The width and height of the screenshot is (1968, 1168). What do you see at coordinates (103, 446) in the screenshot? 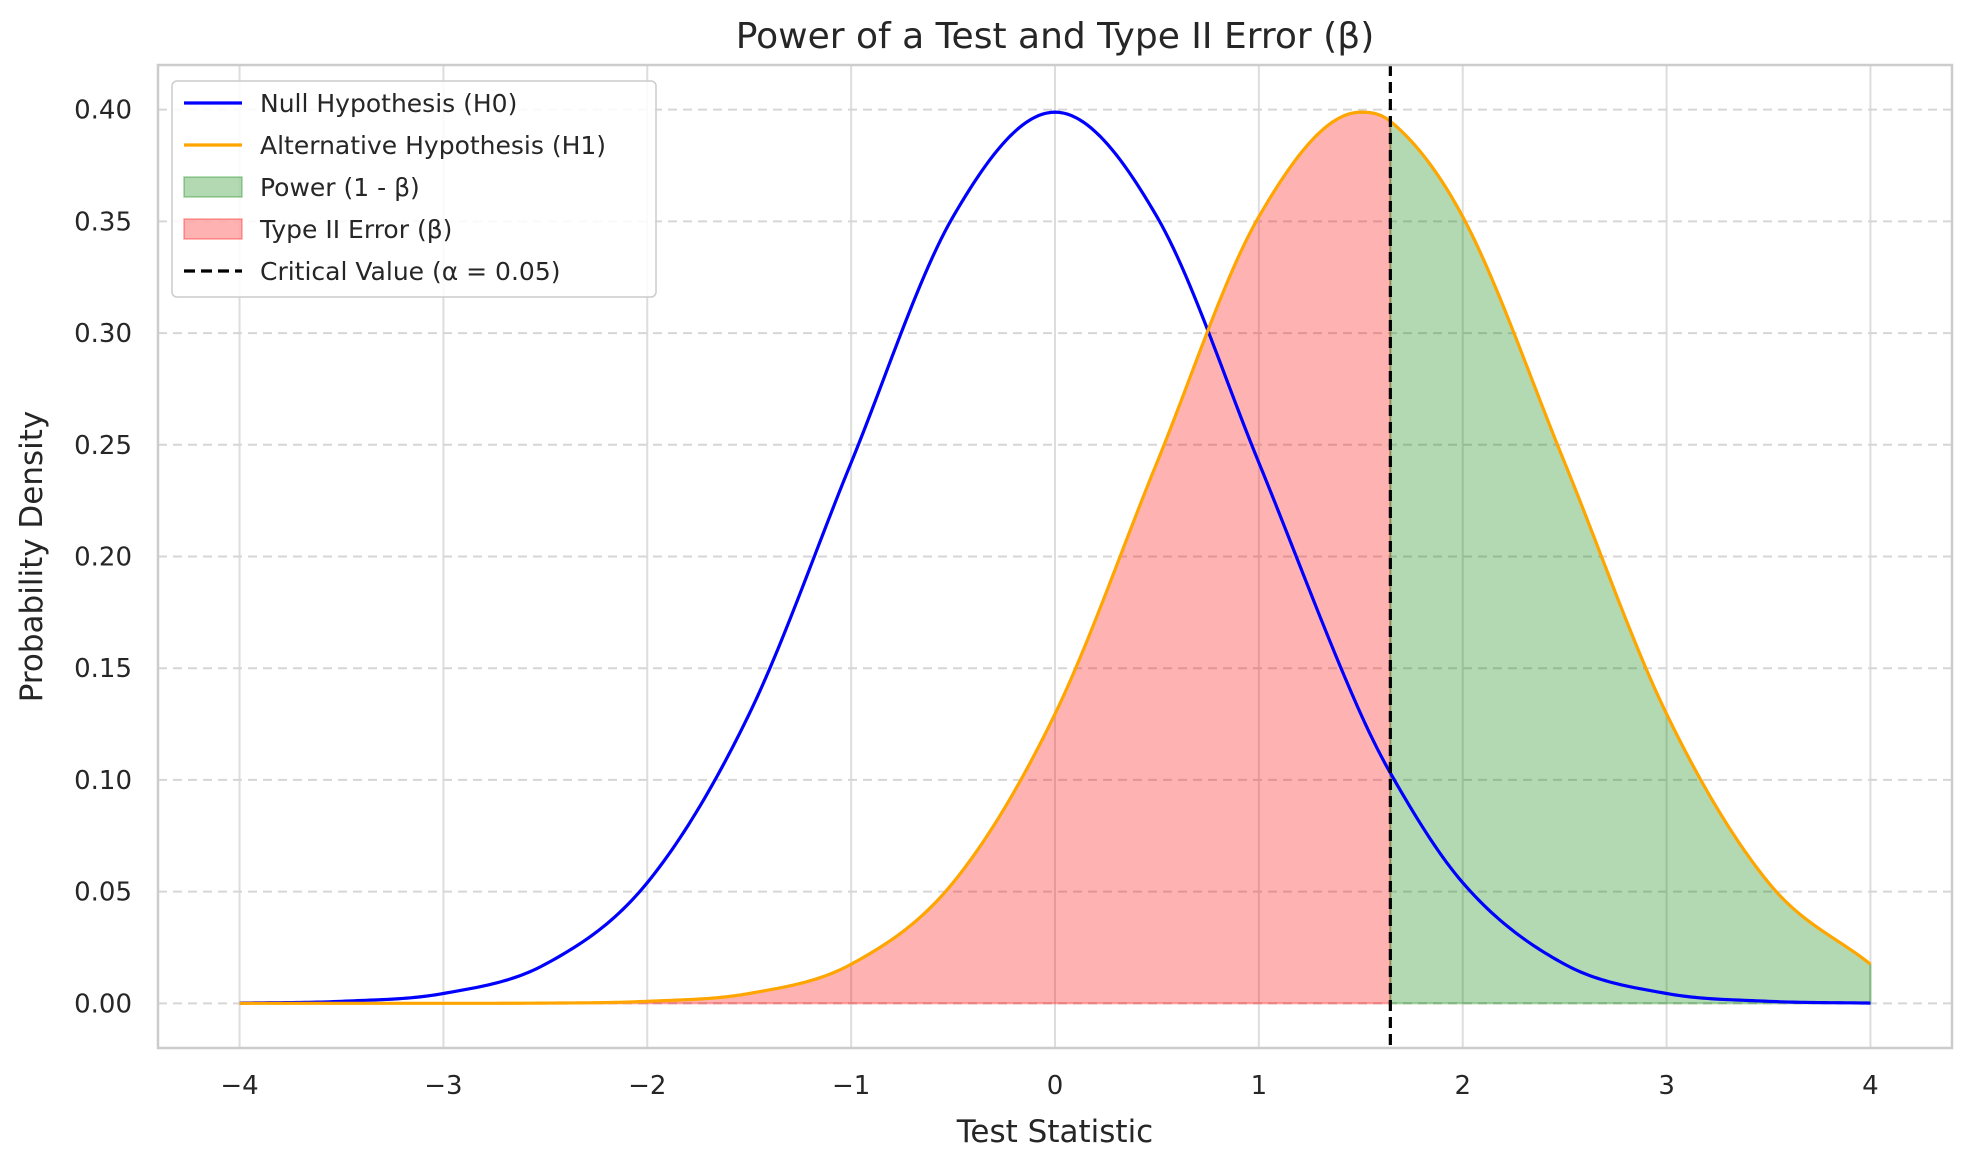
I see `y-tick-label: 0.25` at bounding box center [103, 446].